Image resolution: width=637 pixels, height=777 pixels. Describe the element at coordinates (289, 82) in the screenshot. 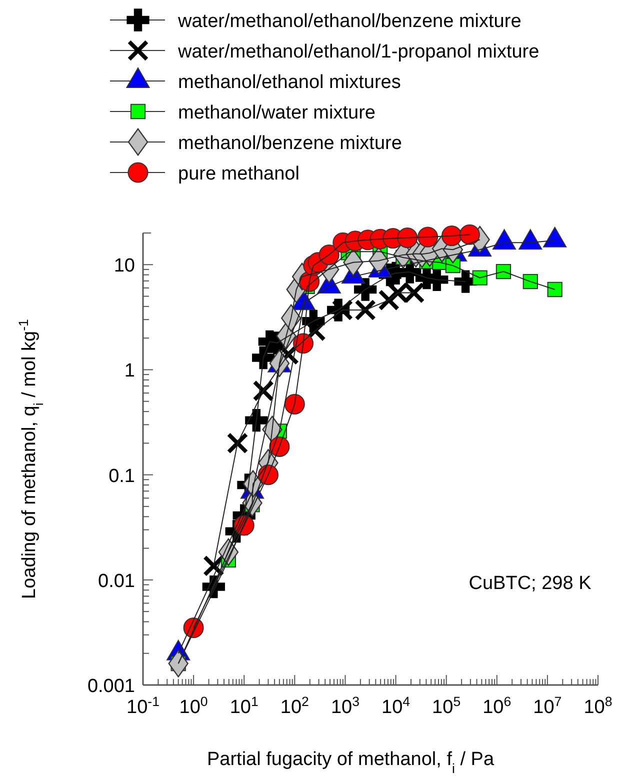

I see `legend-label: methanol/ethanol mixtures` at that location.